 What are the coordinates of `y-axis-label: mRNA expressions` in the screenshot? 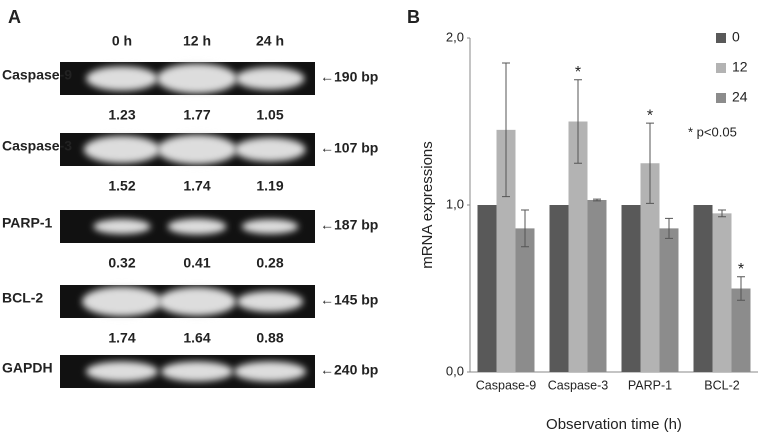 It's located at (427, 205).